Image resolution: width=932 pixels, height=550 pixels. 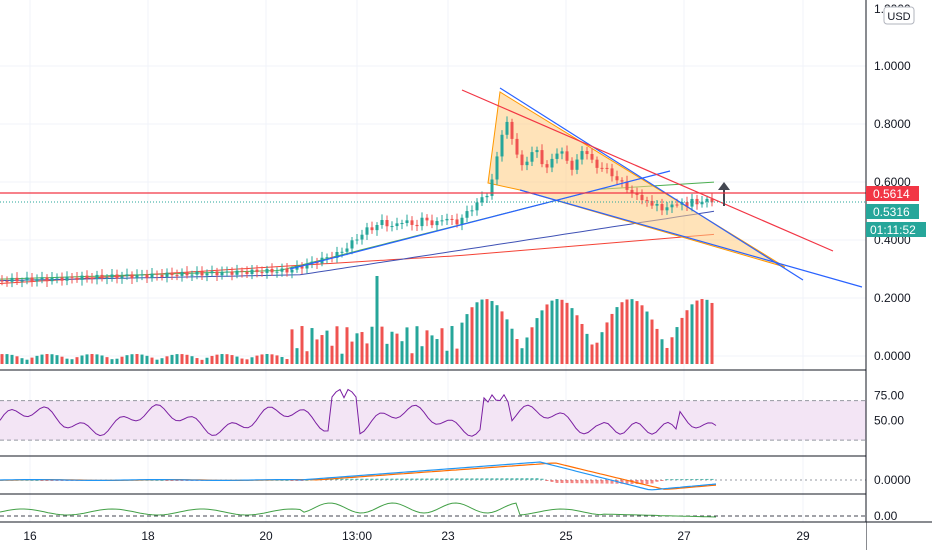 I want to click on red-trendline, so click(x=647, y=170).